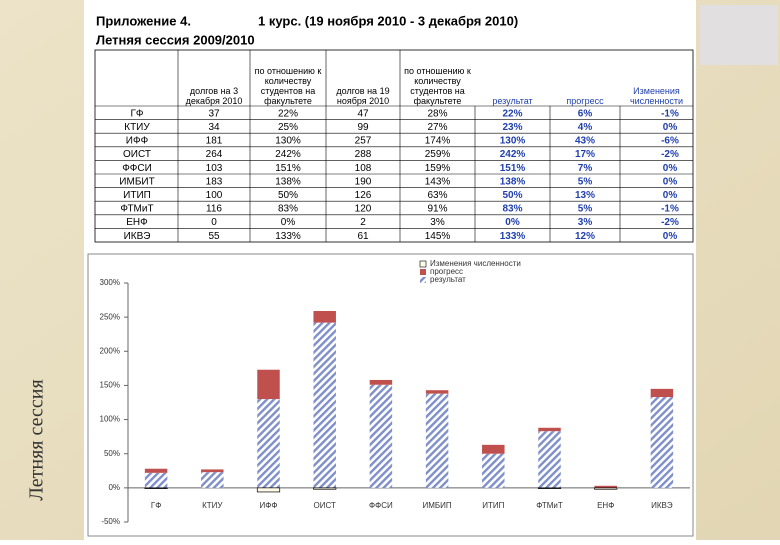 The height and width of the screenshot is (545, 780). I want to click on table-cell: ФФСИ, so click(137, 168).